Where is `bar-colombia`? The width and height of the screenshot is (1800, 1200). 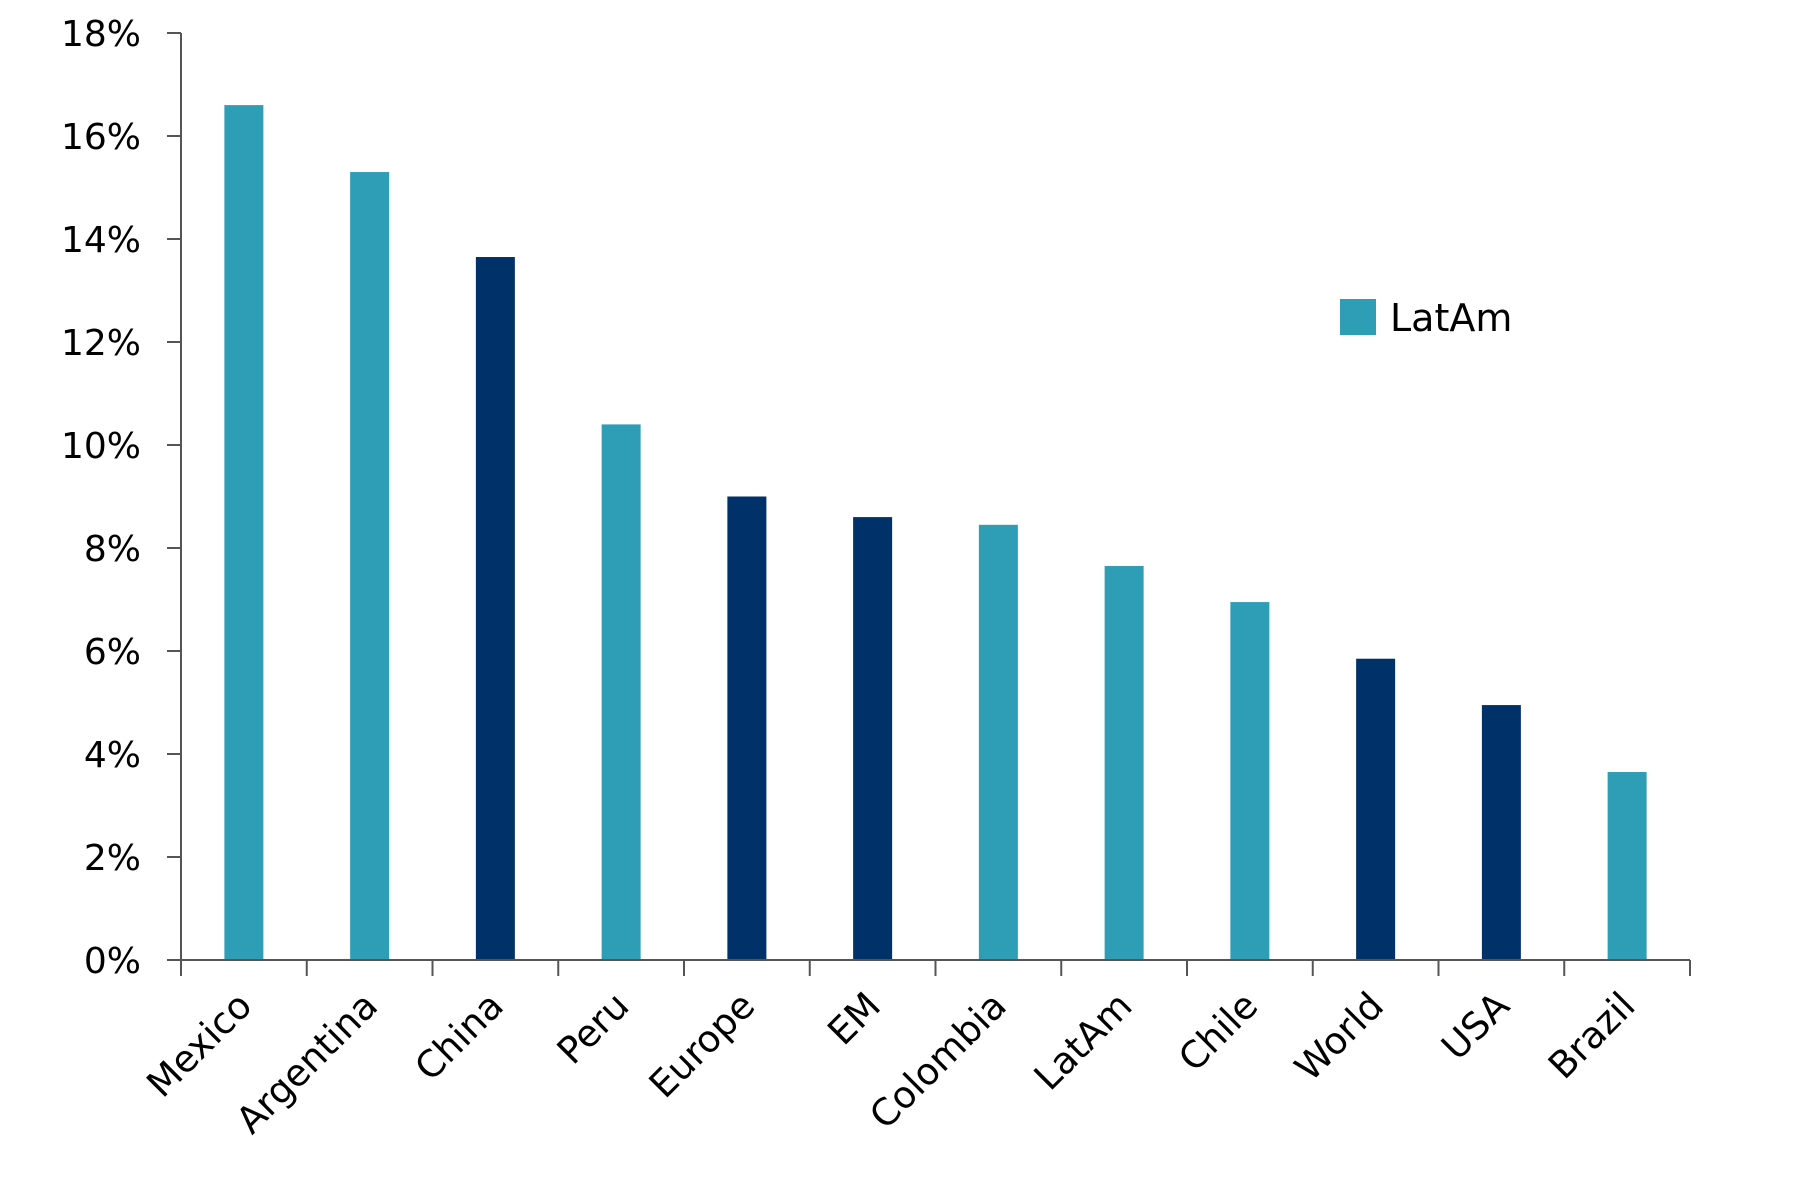
bar-colombia is located at coordinates (998, 742).